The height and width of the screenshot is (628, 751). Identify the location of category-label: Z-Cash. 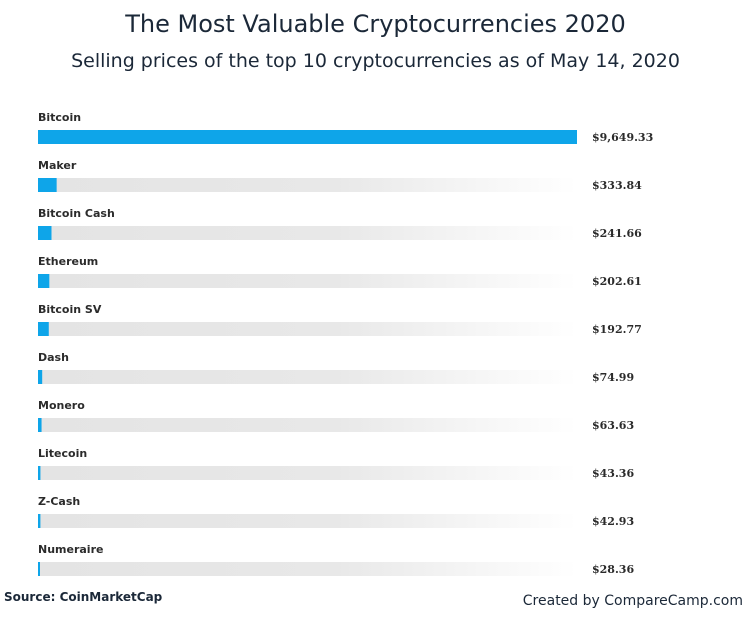
(59, 501).